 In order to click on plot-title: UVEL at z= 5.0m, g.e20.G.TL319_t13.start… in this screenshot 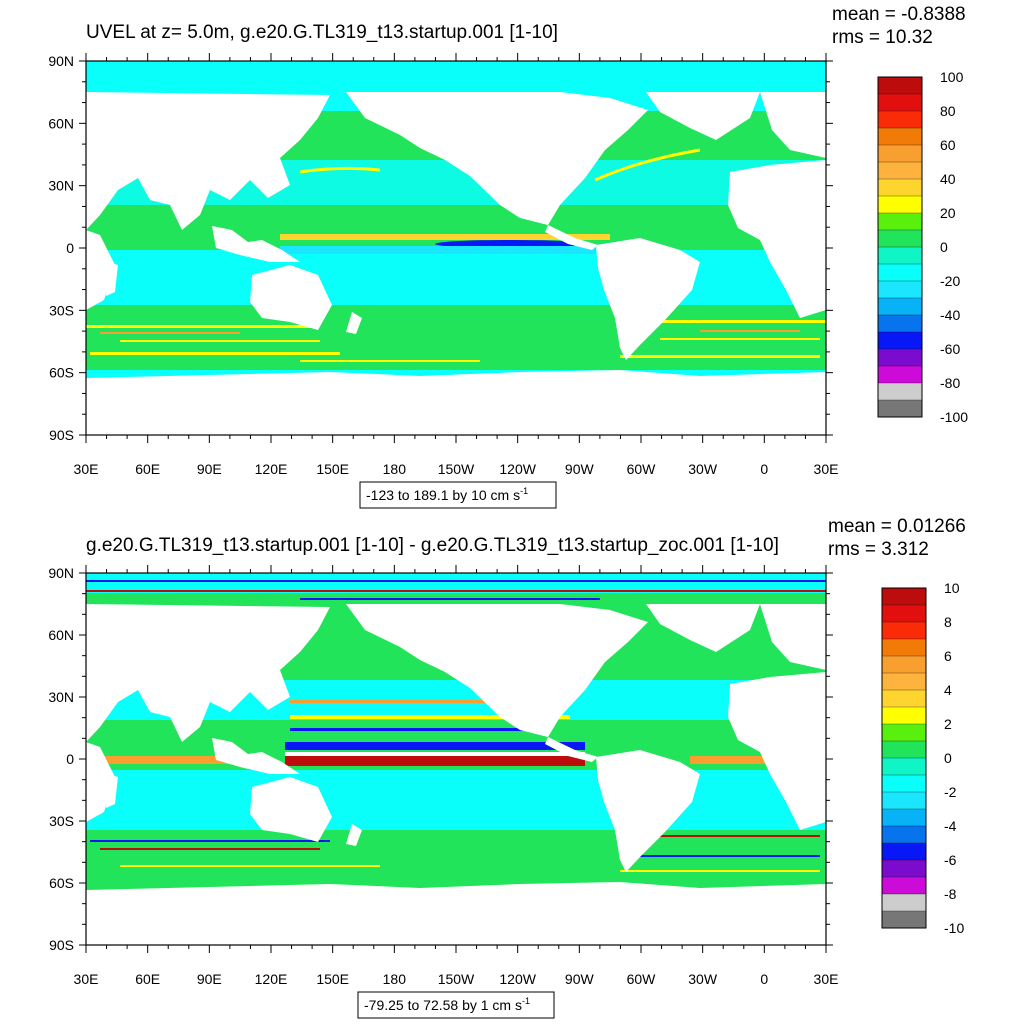, I will do `click(322, 32)`.